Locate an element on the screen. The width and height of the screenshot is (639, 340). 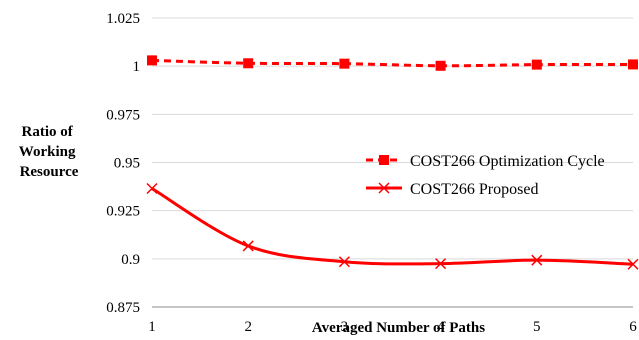
legend-item-proposed: COST266 Proposed is located at coordinates (452, 189).